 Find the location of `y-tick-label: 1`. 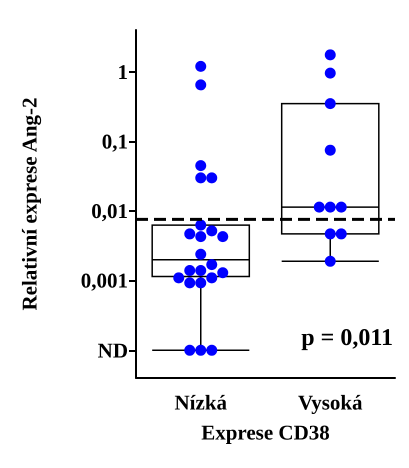

y-tick-label: 1 is located at coordinates (123, 72).